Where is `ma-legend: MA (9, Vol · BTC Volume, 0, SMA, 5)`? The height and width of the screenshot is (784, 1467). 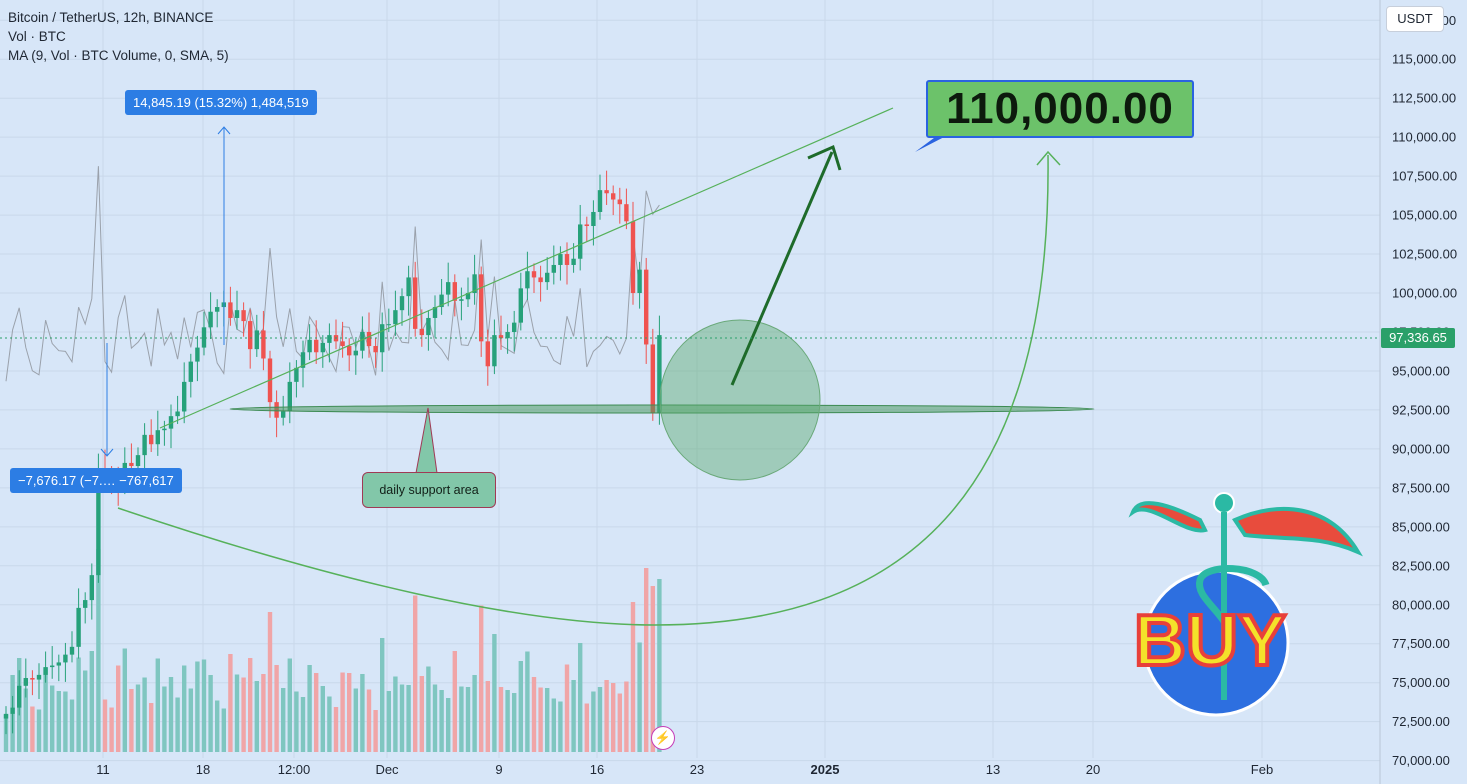 ma-legend: MA (9, Vol · BTC Volume, 0, SMA, 5) is located at coordinates (118, 55).